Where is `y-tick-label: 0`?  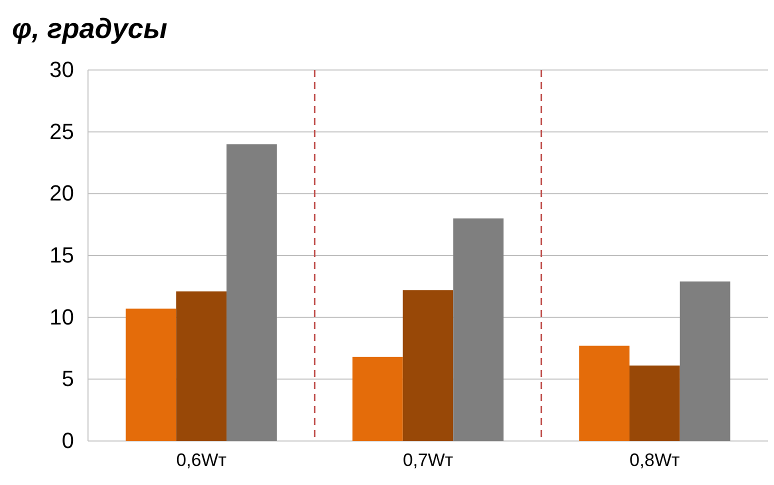 y-tick-label: 0 is located at coordinates (68, 441).